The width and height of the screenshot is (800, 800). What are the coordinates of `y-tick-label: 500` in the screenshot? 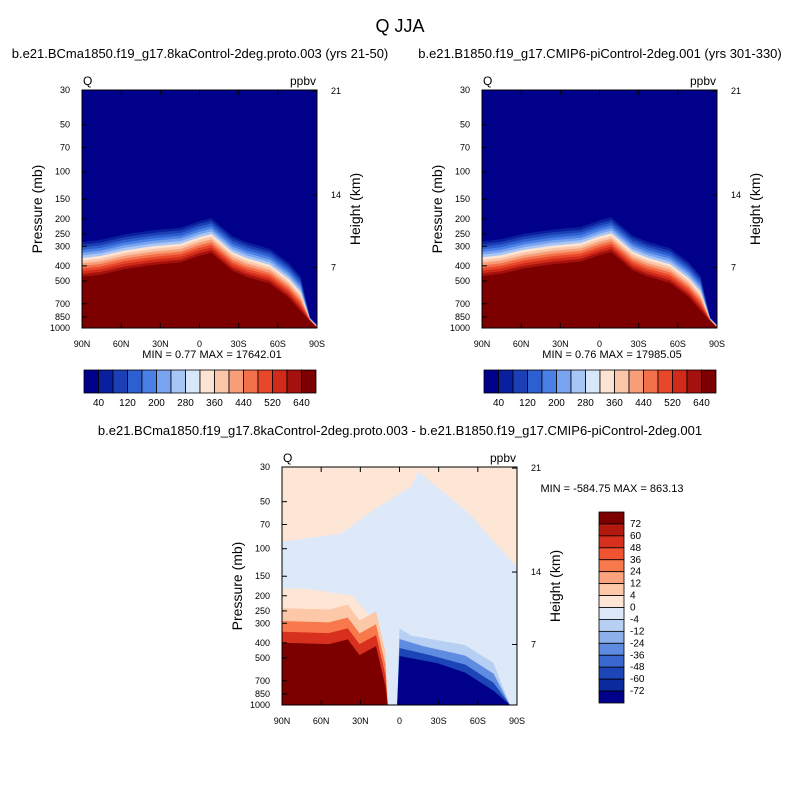 It's located at (462, 281).